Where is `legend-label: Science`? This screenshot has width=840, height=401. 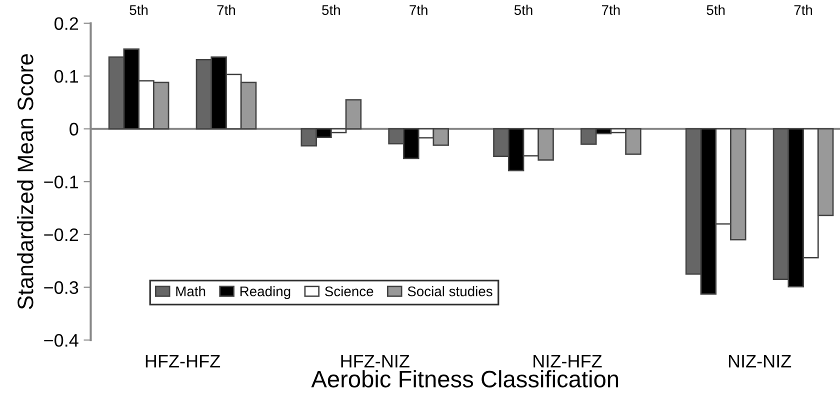 legend-label: Science is located at coordinates (349, 291).